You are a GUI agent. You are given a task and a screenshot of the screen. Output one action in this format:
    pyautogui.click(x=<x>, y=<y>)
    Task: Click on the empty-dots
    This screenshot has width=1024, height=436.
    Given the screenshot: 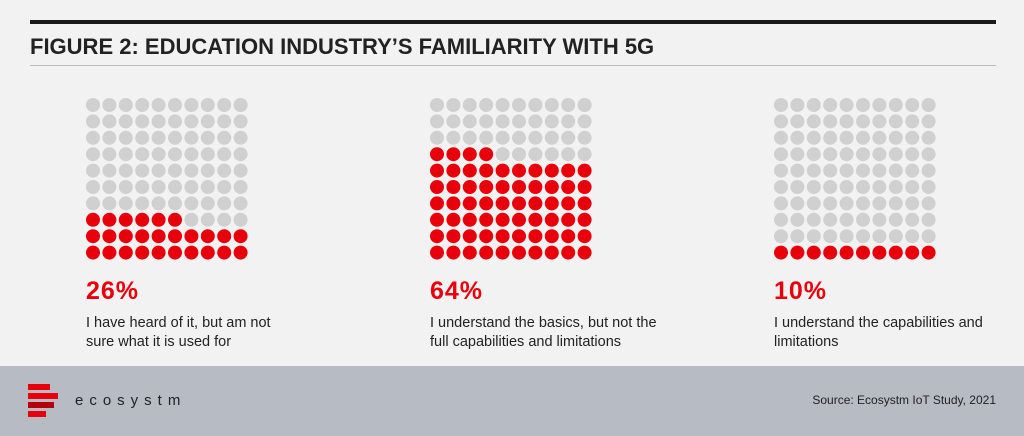 What is the action you would take?
    pyautogui.click(x=855, y=171)
    